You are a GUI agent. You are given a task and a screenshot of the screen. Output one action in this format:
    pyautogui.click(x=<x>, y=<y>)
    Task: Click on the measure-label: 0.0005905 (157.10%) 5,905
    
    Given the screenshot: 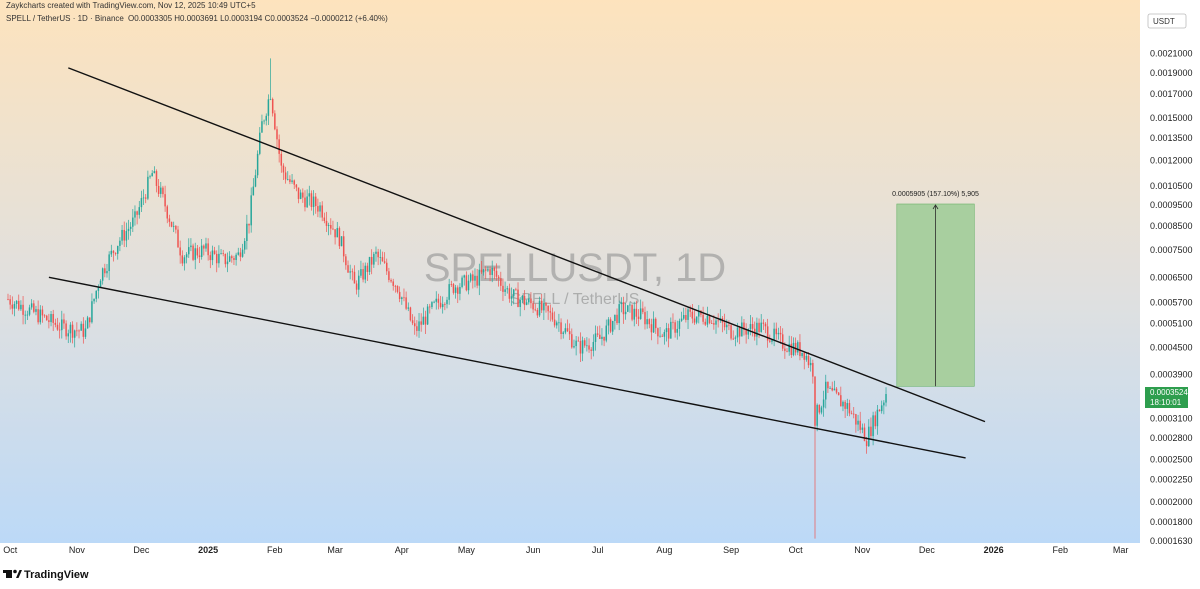 What is the action you would take?
    pyautogui.click(x=935, y=194)
    